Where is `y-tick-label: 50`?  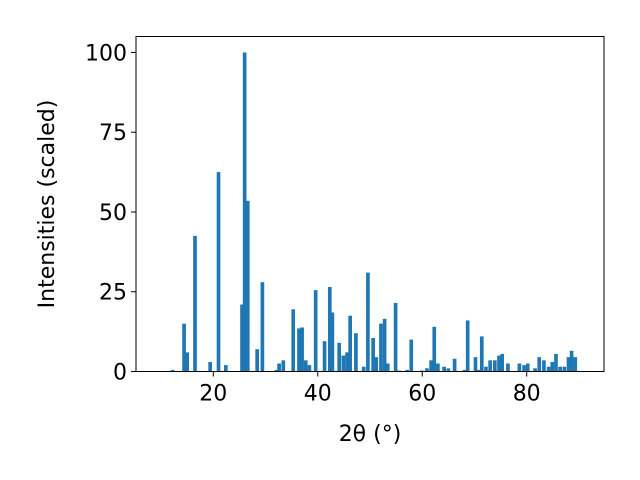
y-tick-label: 50 is located at coordinates (113, 213).